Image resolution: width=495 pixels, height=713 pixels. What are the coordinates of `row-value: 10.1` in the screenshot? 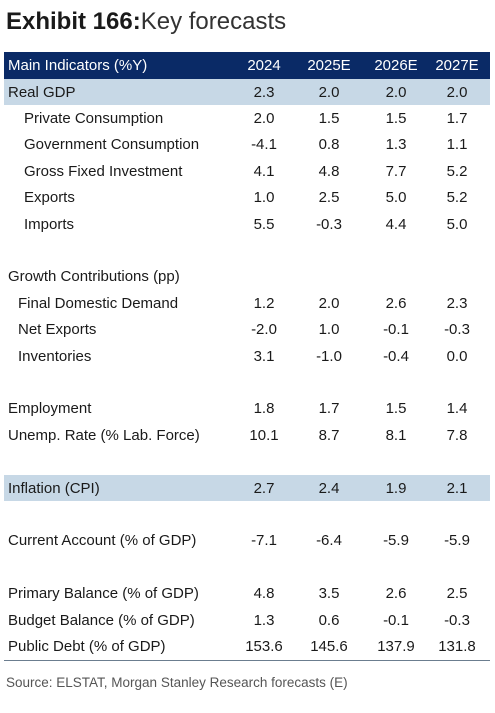 It's located at (264, 435).